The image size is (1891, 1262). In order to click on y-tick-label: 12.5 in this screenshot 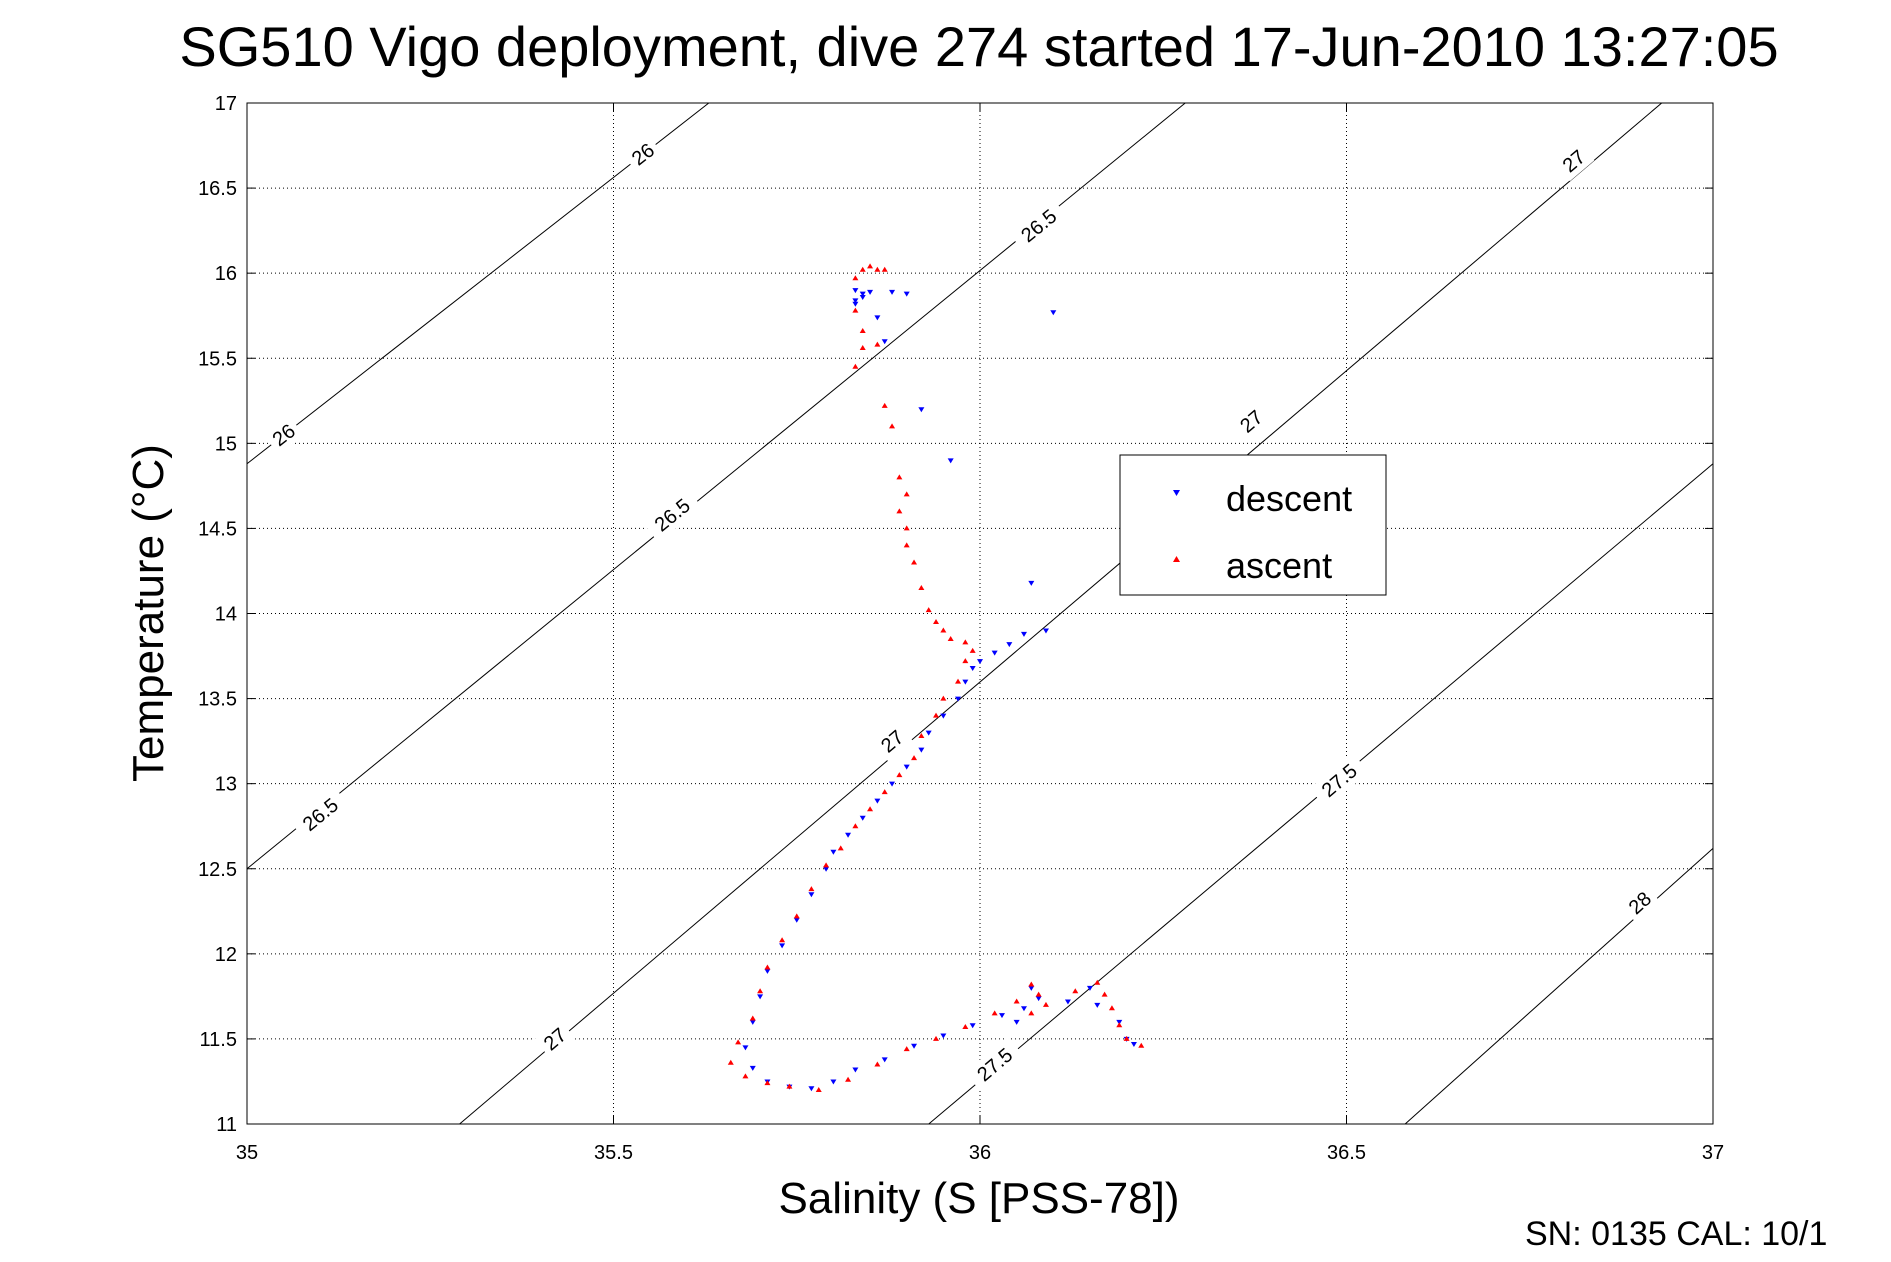, I will do `click(217, 870)`.